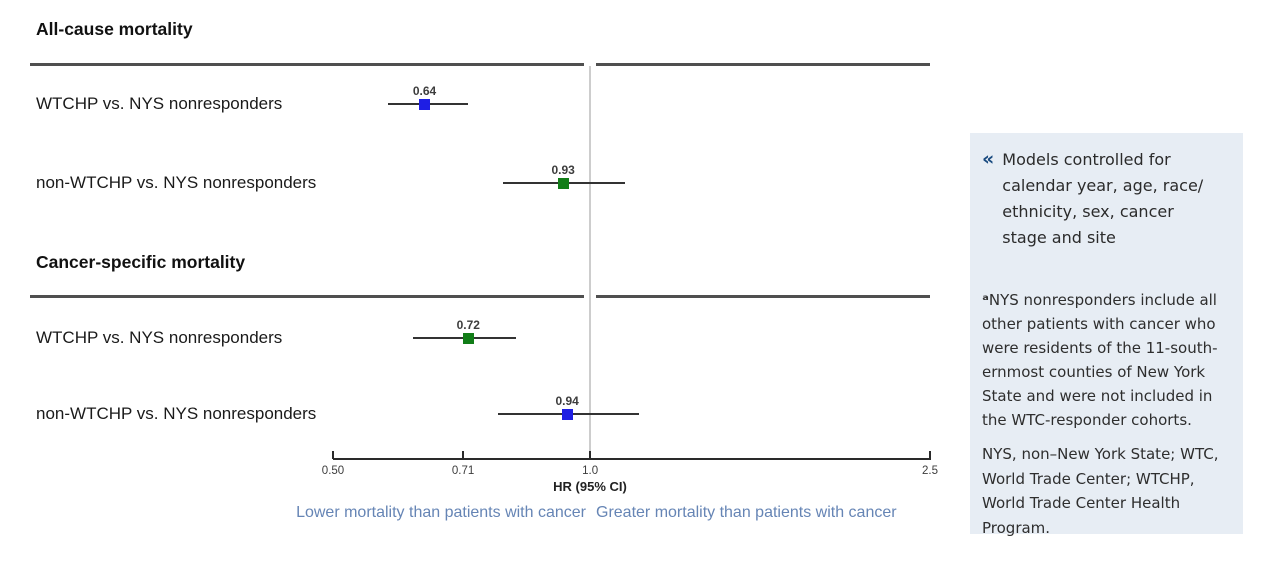 The height and width of the screenshot is (562, 1262). What do you see at coordinates (590, 486) in the screenshot?
I see `x-axis-title: HR (95% CI)` at bounding box center [590, 486].